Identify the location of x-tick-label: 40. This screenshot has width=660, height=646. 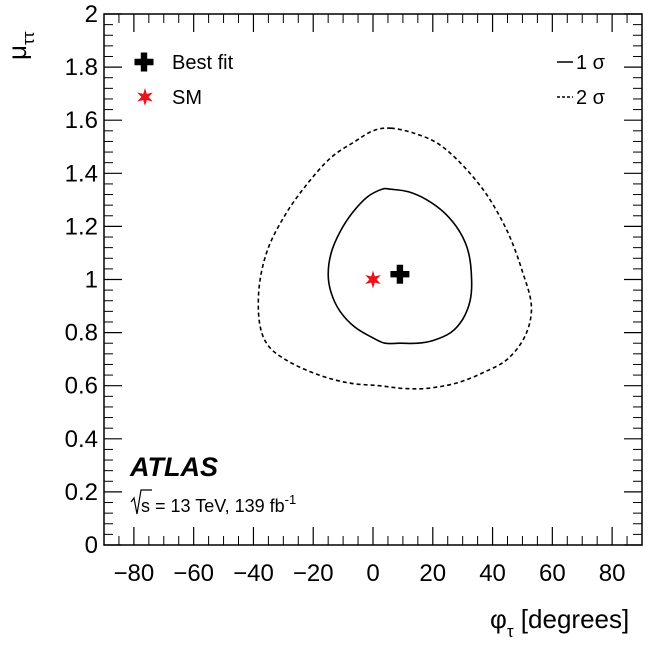
(492, 573).